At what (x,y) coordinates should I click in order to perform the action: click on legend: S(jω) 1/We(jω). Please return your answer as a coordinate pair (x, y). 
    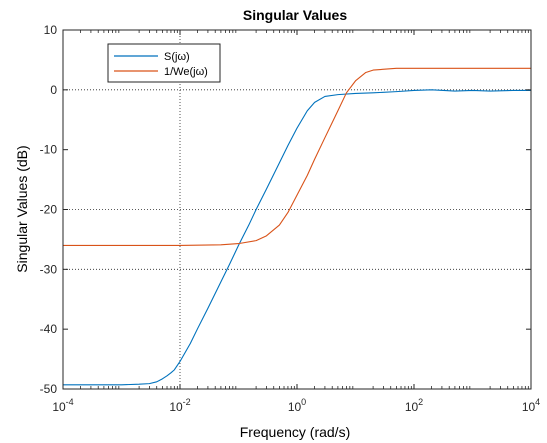
    Looking at the image, I should click on (164, 63).